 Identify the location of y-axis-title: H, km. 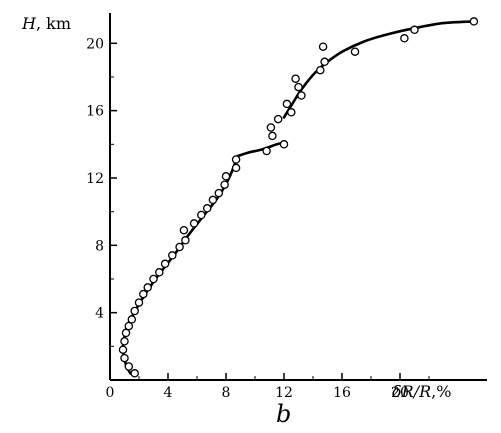
(46, 23).